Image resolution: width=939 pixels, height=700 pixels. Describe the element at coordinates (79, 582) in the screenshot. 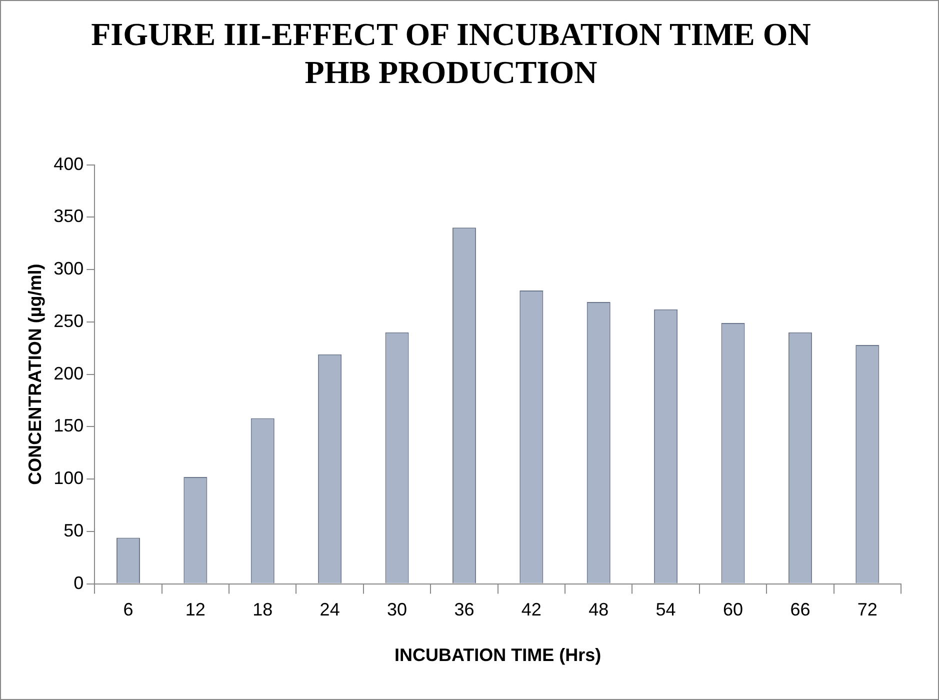

I see `y-tick-label: 0` at that location.